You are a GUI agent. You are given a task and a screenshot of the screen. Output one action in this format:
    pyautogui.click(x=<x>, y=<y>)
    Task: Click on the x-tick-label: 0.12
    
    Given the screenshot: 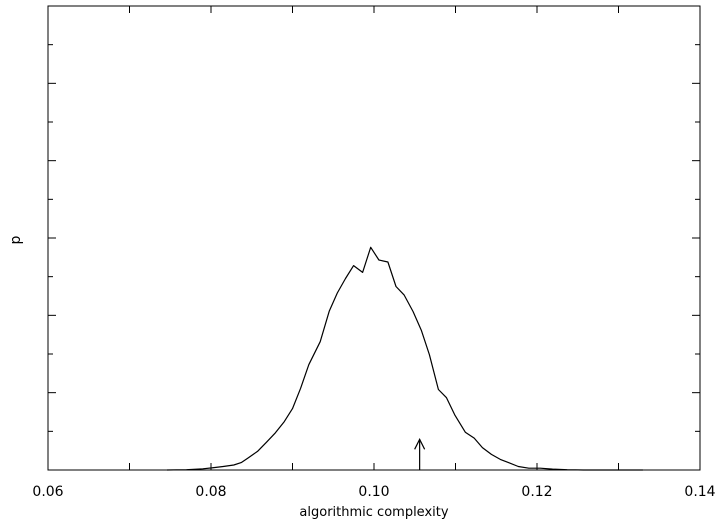 What is the action you would take?
    pyautogui.click(x=536, y=492)
    